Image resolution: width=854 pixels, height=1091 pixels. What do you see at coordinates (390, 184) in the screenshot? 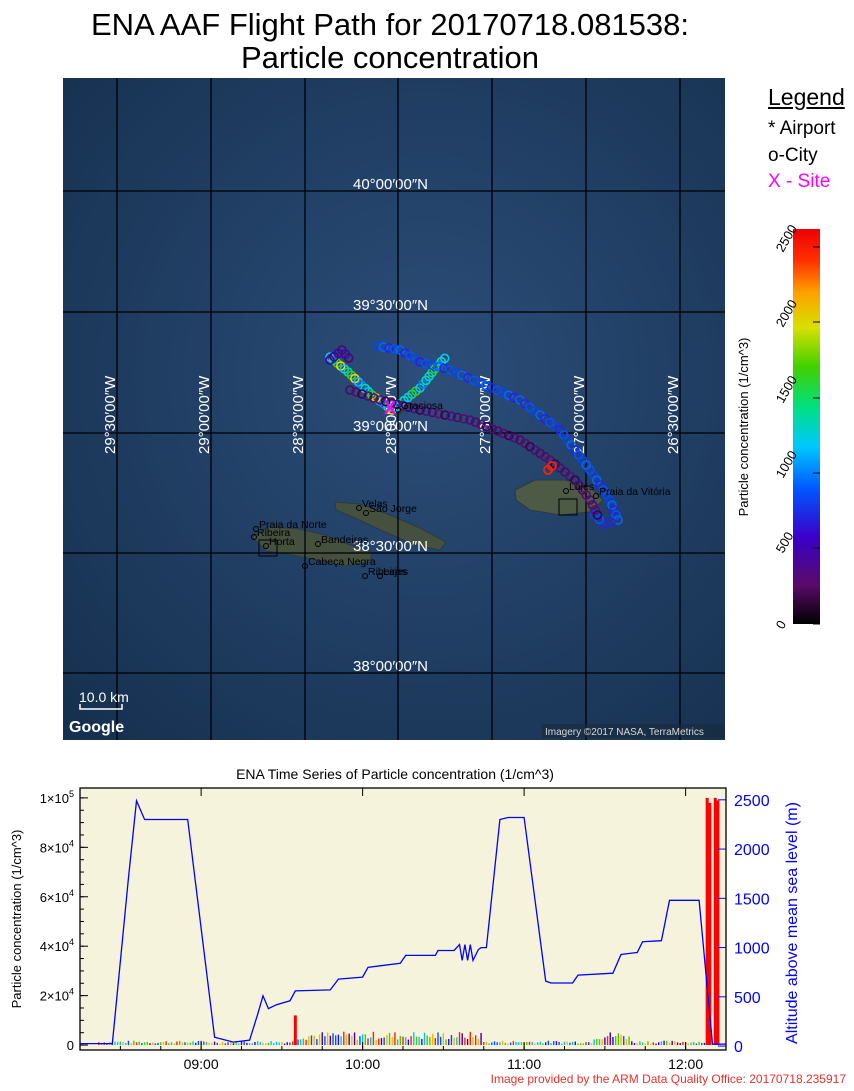
I see `lat-label: 40°00′00″N` at bounding box center [390, 184].